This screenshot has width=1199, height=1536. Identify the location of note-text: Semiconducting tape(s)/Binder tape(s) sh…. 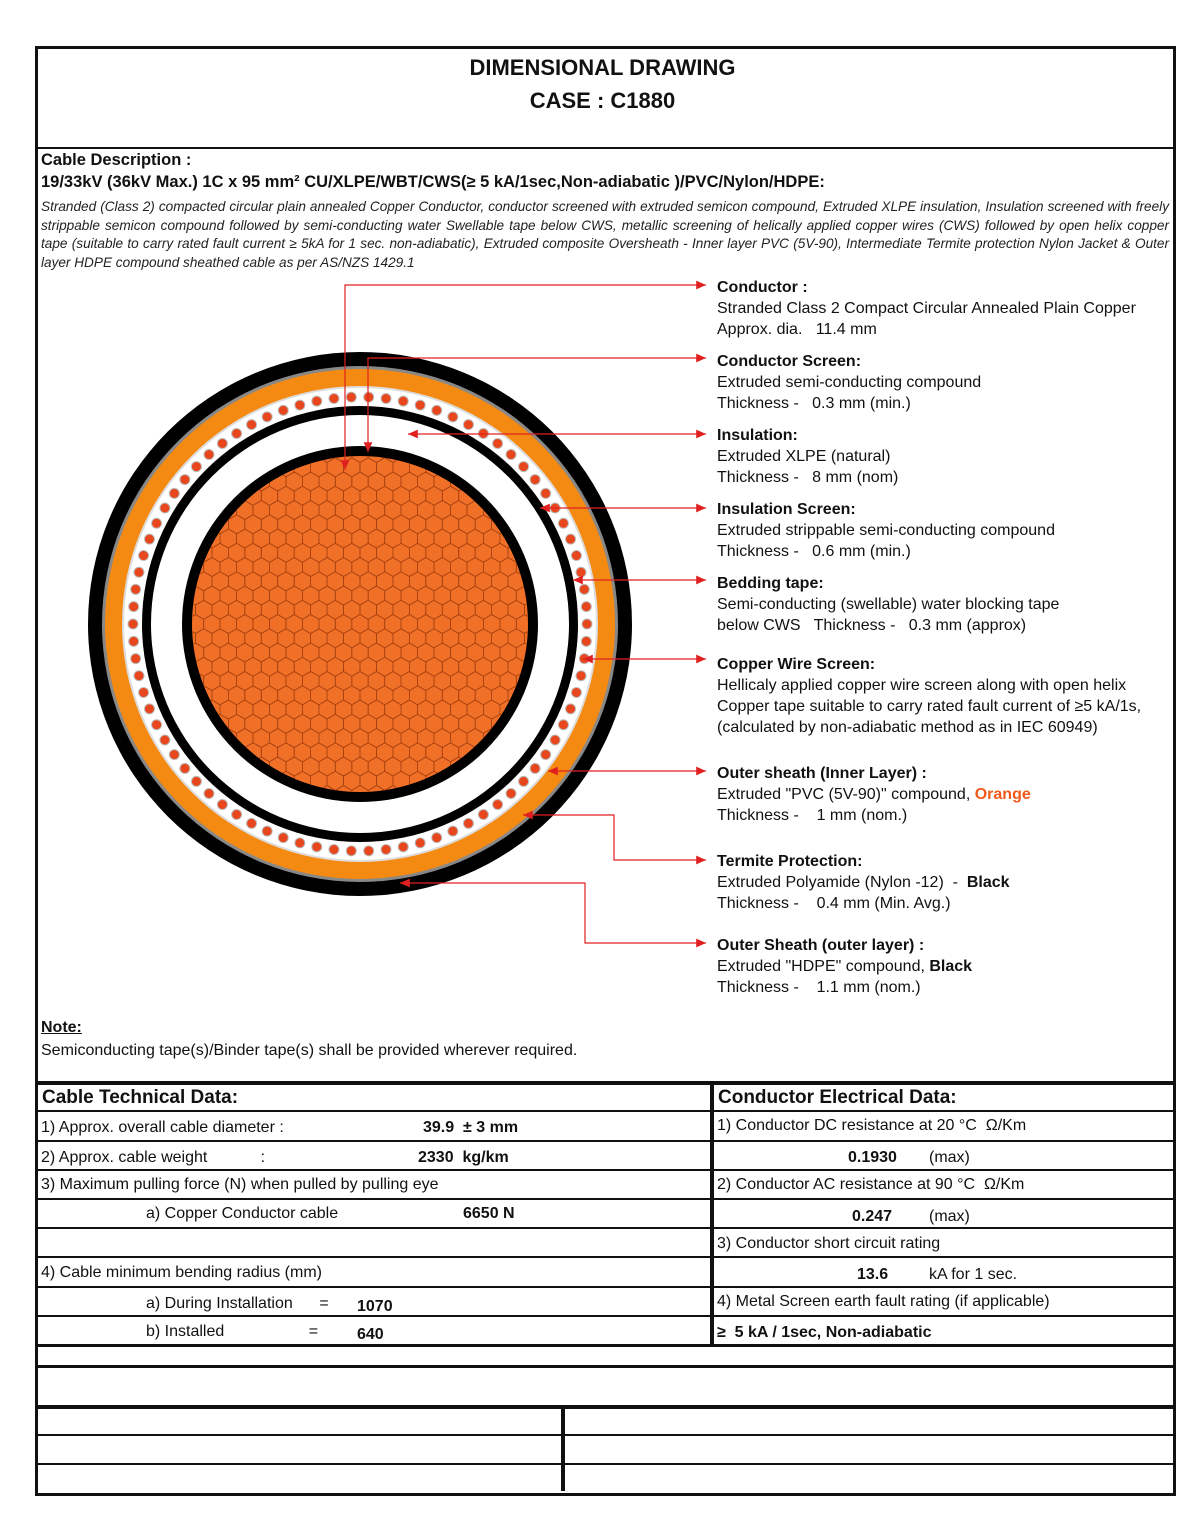
(309, 1050).